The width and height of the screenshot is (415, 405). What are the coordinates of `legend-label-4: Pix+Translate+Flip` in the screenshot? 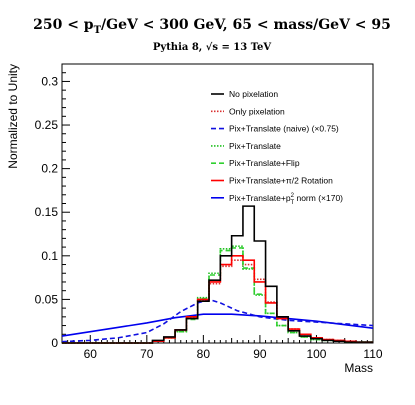 It's located at (264, 163).